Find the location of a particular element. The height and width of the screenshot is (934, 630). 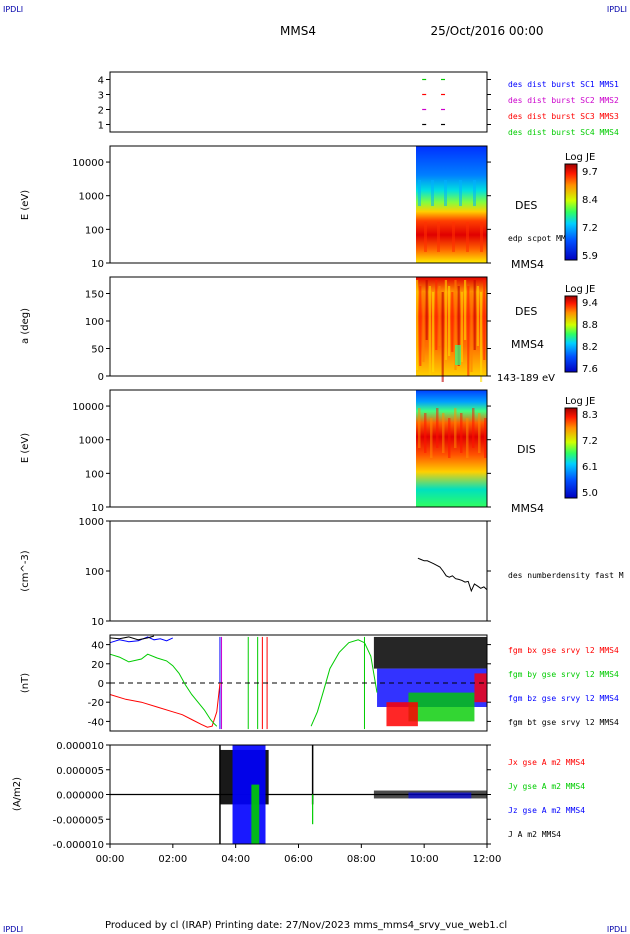

dis-energy-colorbar is located at coordinates (571, 453).